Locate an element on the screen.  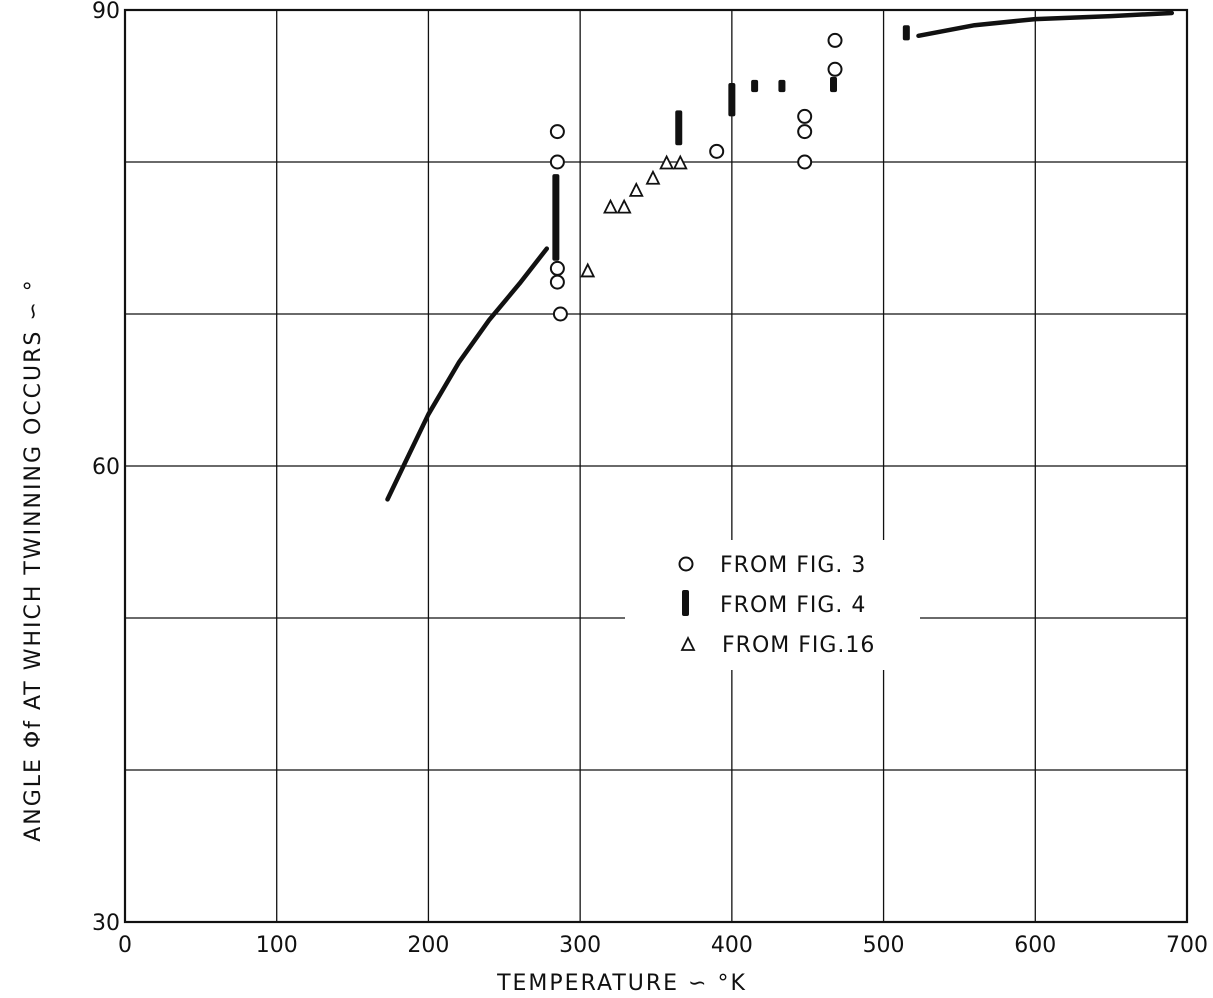
x-tick-label-600: 600 is located at coordinates (1035, 945).